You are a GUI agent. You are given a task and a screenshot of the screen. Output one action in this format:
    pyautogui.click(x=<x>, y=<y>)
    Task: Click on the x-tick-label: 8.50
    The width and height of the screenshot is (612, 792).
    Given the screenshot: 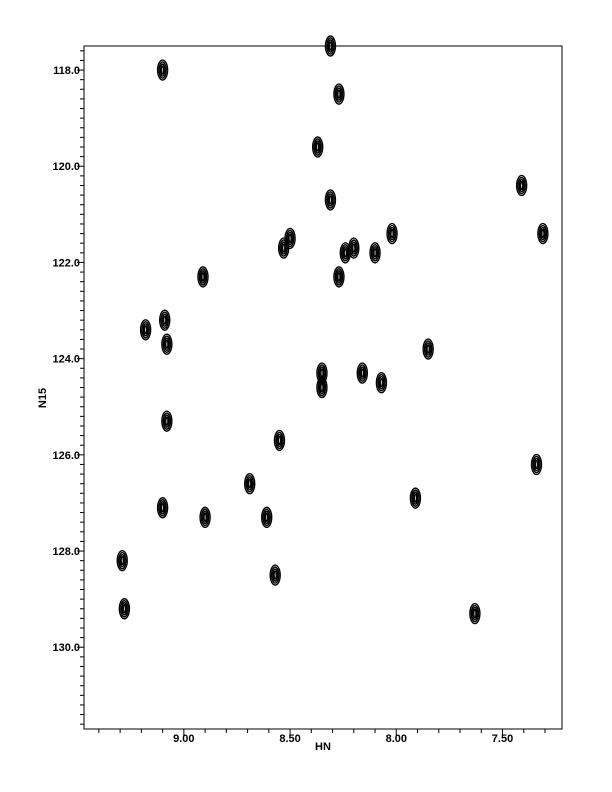 What is the action you would take?
    pyautogui.click(x=289, y=739)
    